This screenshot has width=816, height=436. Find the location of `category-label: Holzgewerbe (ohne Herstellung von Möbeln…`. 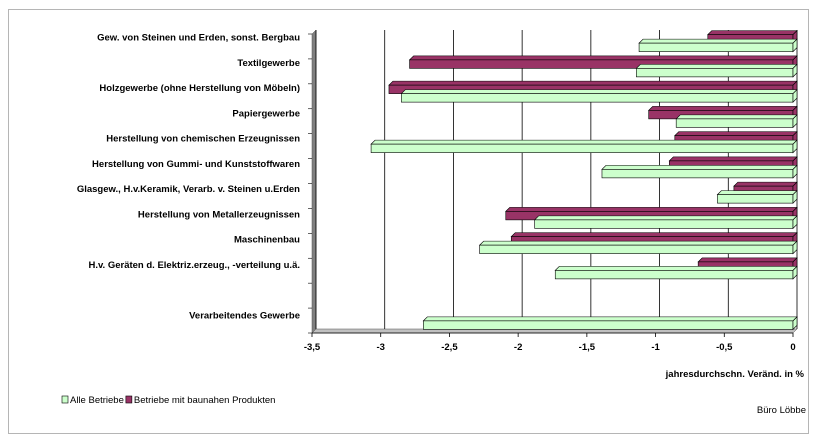

category-label: Holzgewerbe (ohne Herstellung von Möbeln… is located at coordinates (199, 88).